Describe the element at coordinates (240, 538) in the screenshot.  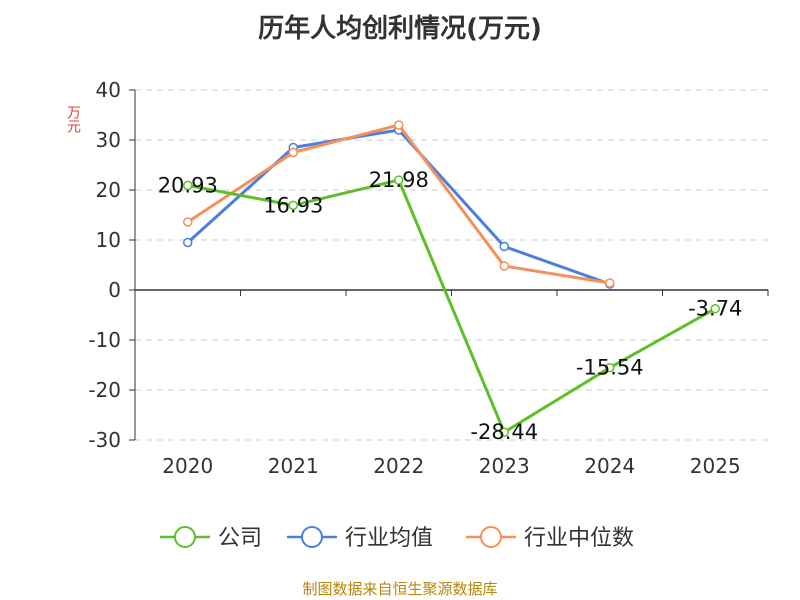
I see `legend-label: 公司` at that location.